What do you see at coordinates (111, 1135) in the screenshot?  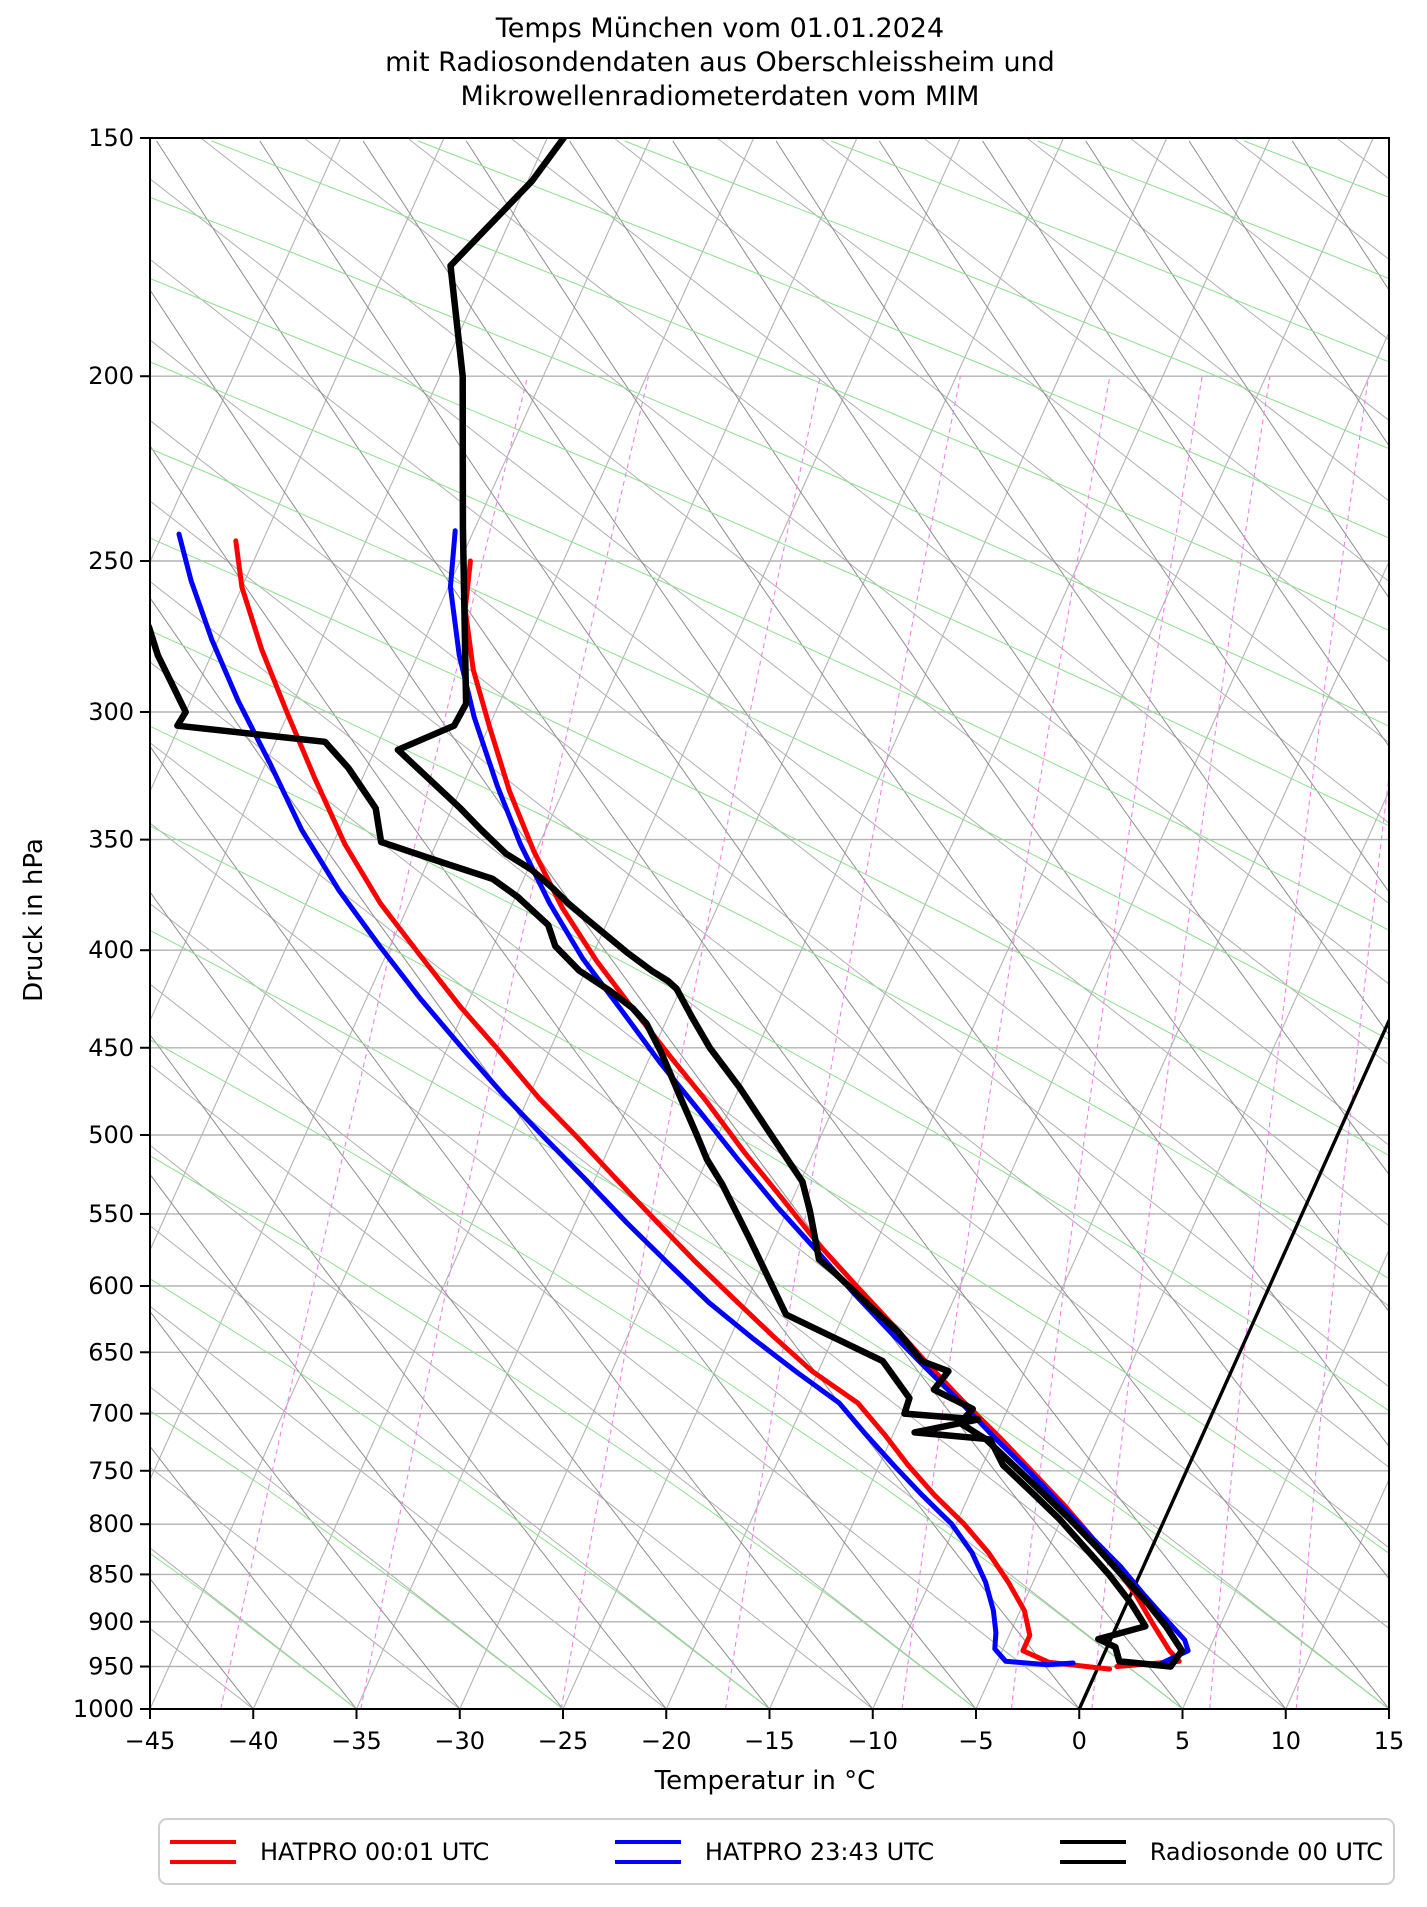 I see `y-tick-label: 500` at bounding box center [111, 1135].